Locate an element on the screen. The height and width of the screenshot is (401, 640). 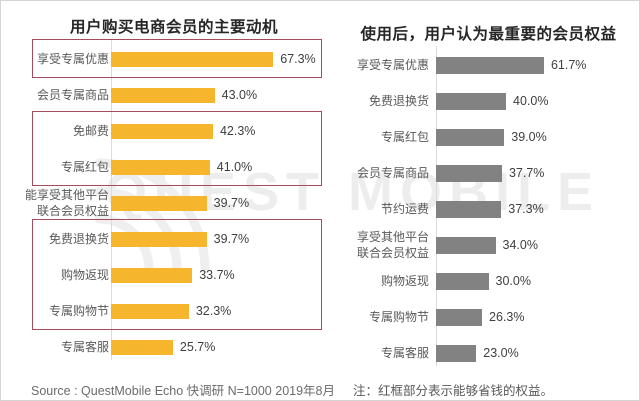
chart-row: 会员专属商品 37.7% is located at coordinates (488, 173).